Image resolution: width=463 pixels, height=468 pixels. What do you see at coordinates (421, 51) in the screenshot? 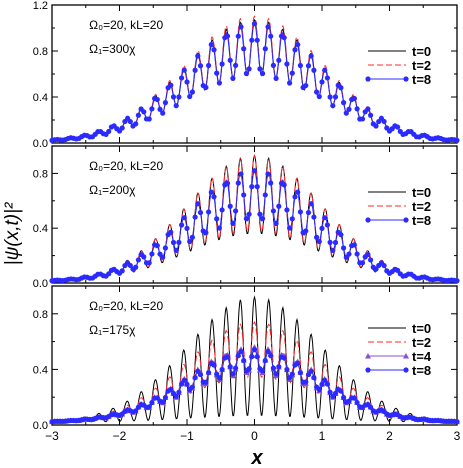
I see `legend-label: t=0` at bounding box center [421, 51].